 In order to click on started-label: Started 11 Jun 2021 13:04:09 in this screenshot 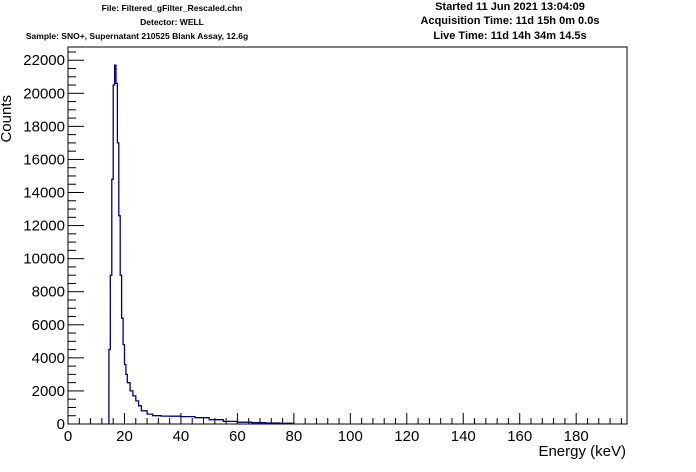, I will do `click(510, 7)`.